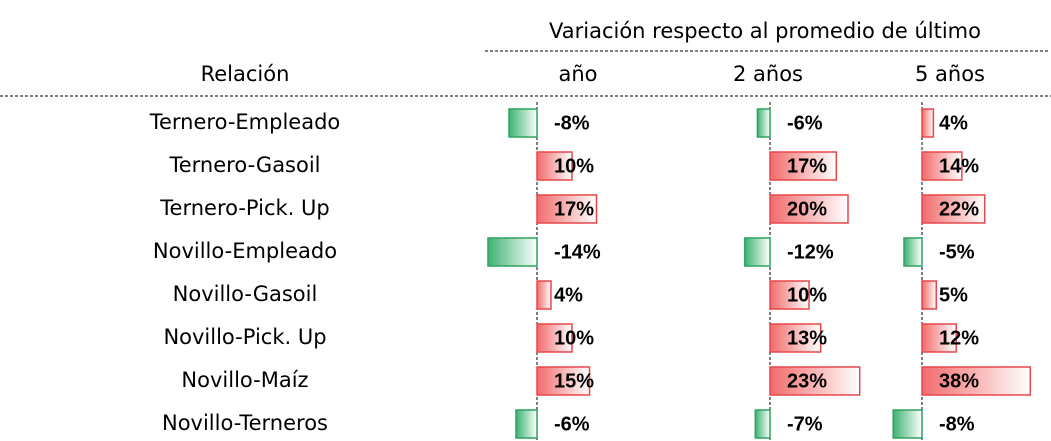  I want to click on row-label: Novillo-Terneros, so click(245, 423).